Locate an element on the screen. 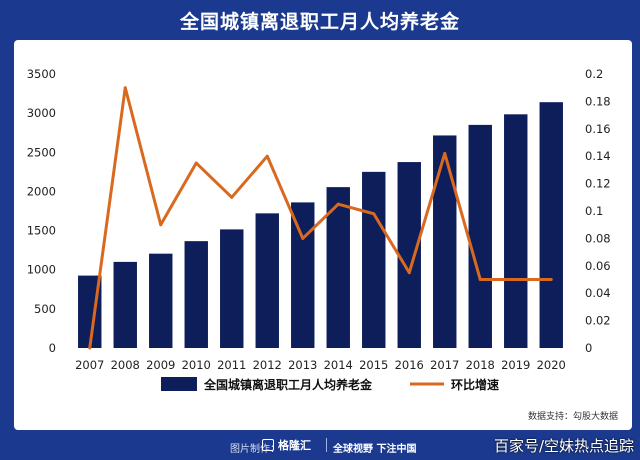 This screenshot has height=460, width=640. y-left-tick-label: 2500 is located at coordinates (41, 152).